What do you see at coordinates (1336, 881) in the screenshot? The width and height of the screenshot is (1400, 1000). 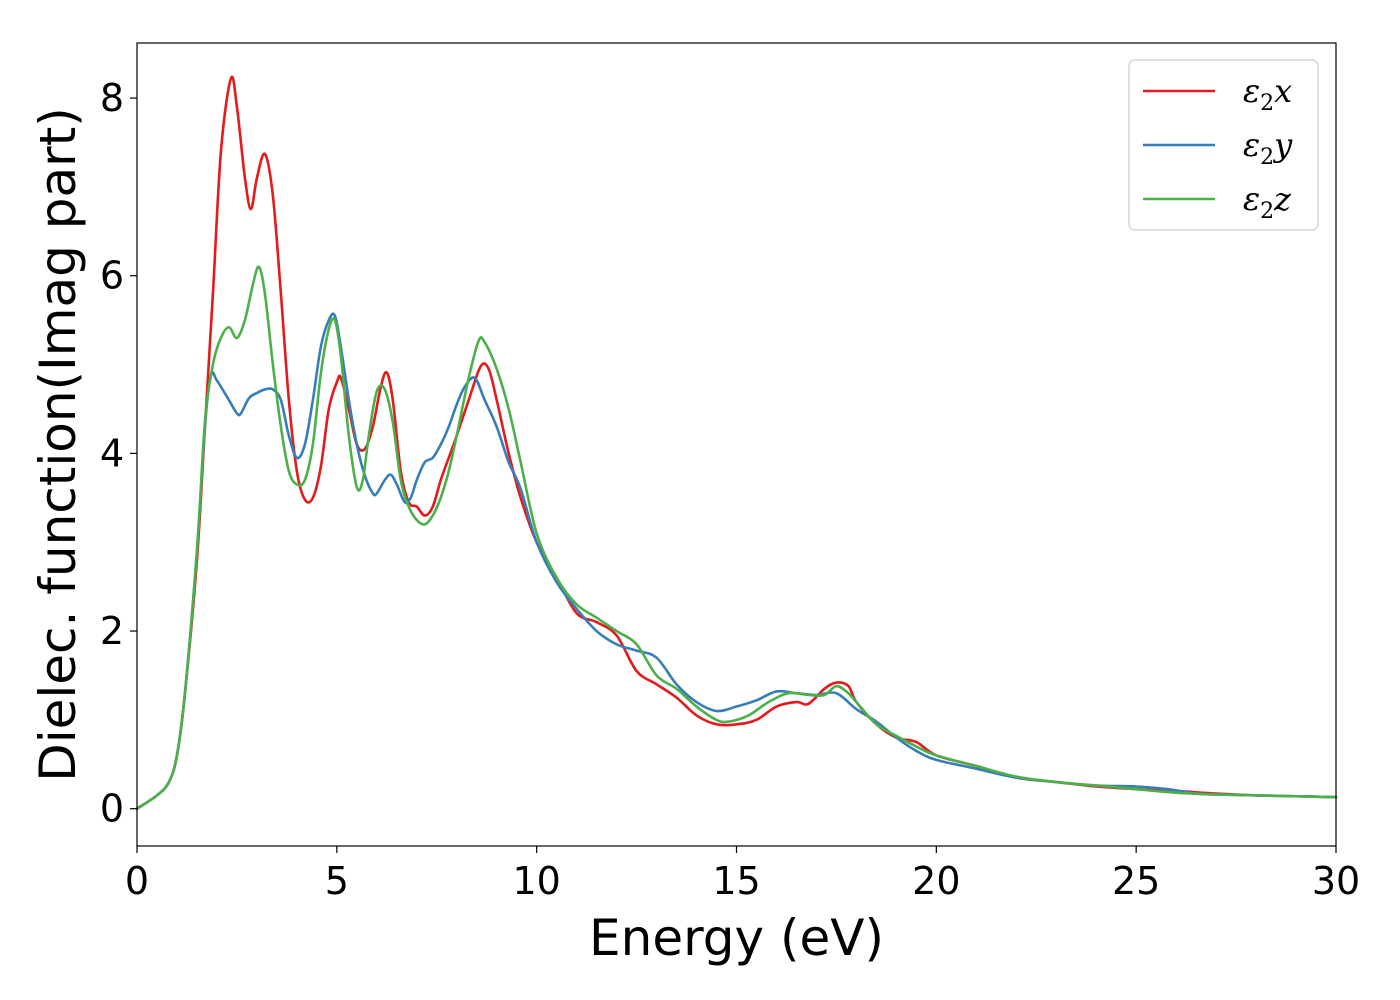 I see `x-tick-label: 30` at bounding box center [1336, 881].